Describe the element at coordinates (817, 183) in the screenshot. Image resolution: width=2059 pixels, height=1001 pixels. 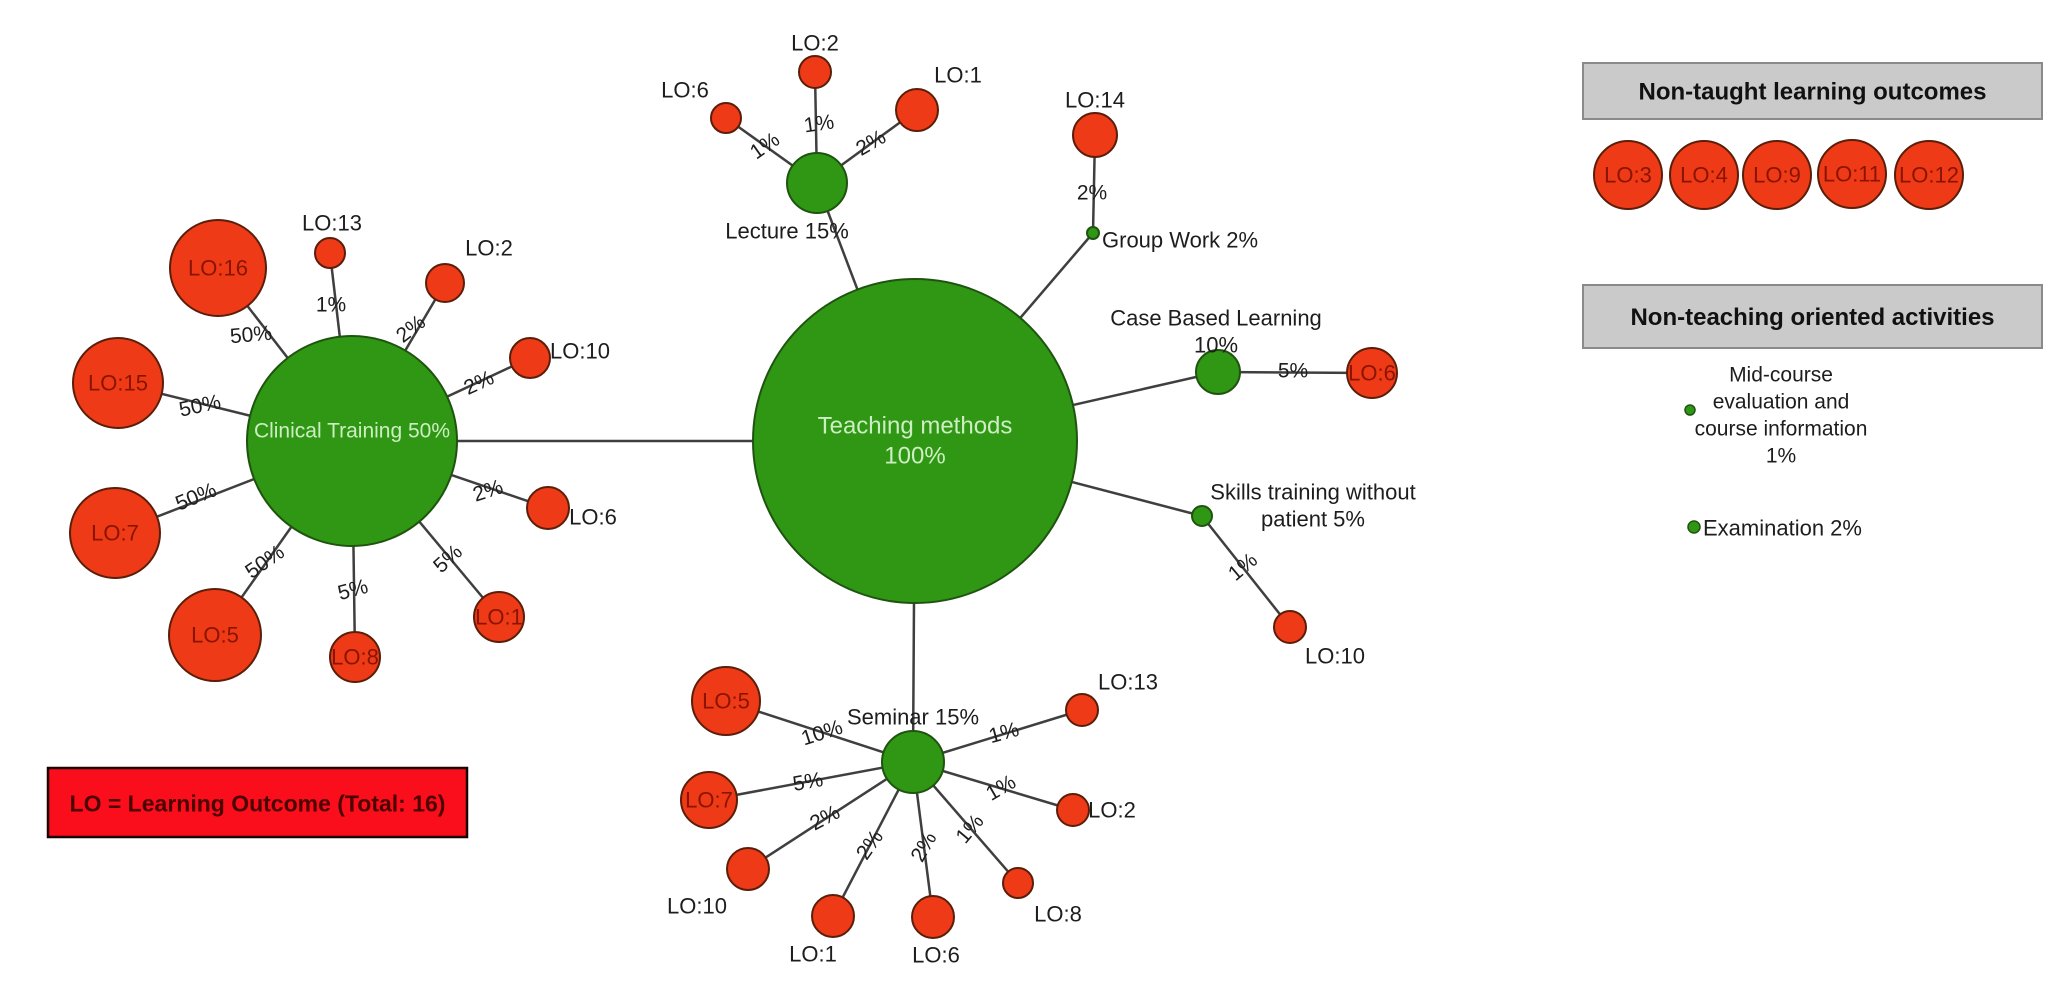
I see `hub-lecture` at that location.